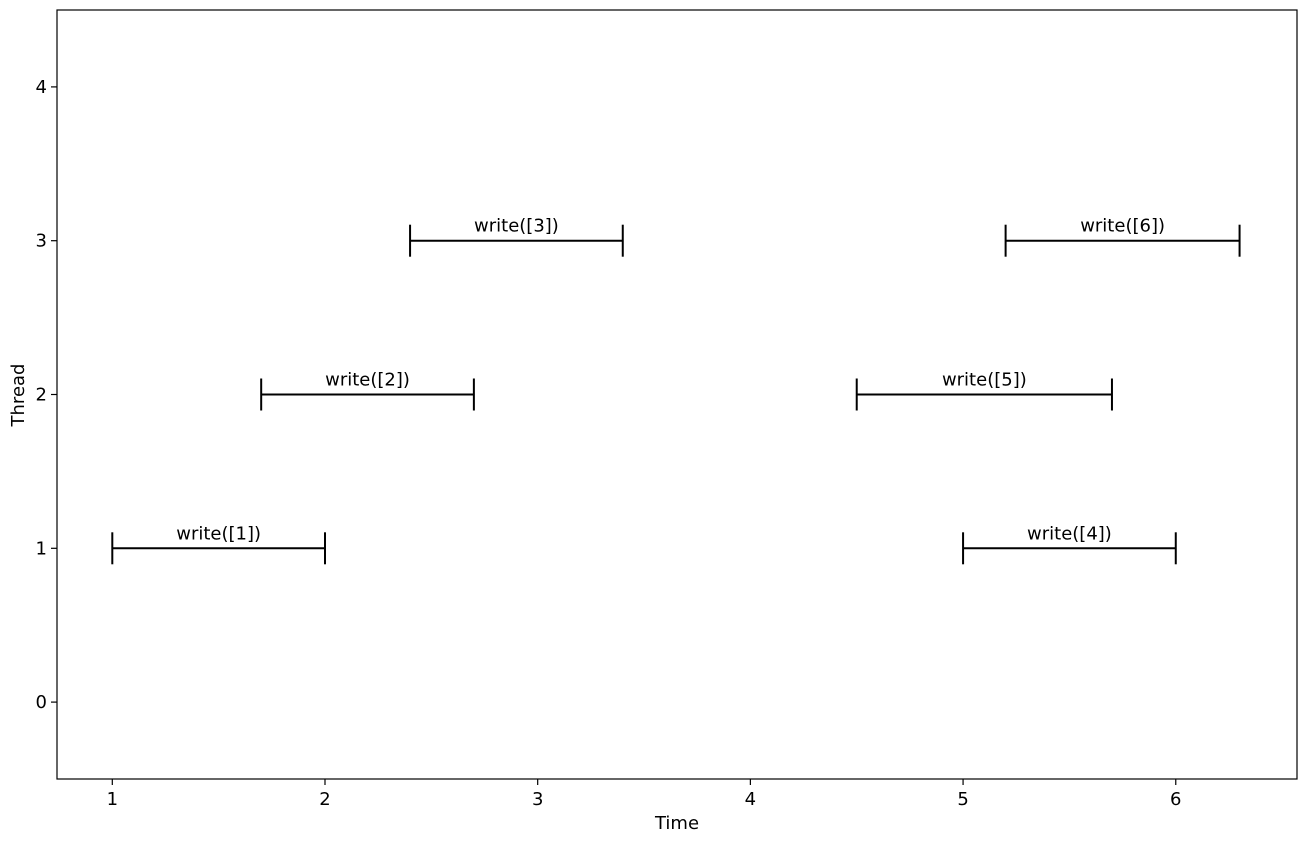 The image size is (1306, 843). I want to click on x-axis: 1 2 3 4 5 6, so click(644, 794).